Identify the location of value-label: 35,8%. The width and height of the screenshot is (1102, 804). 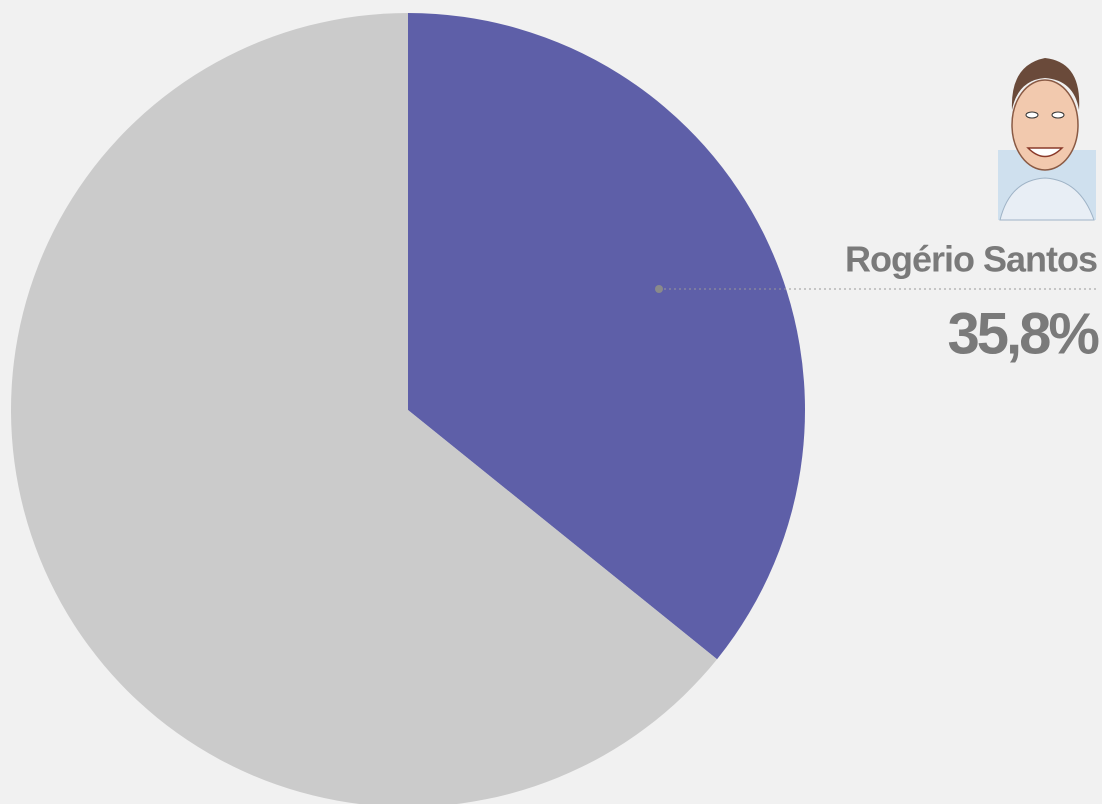
(1024, 333).